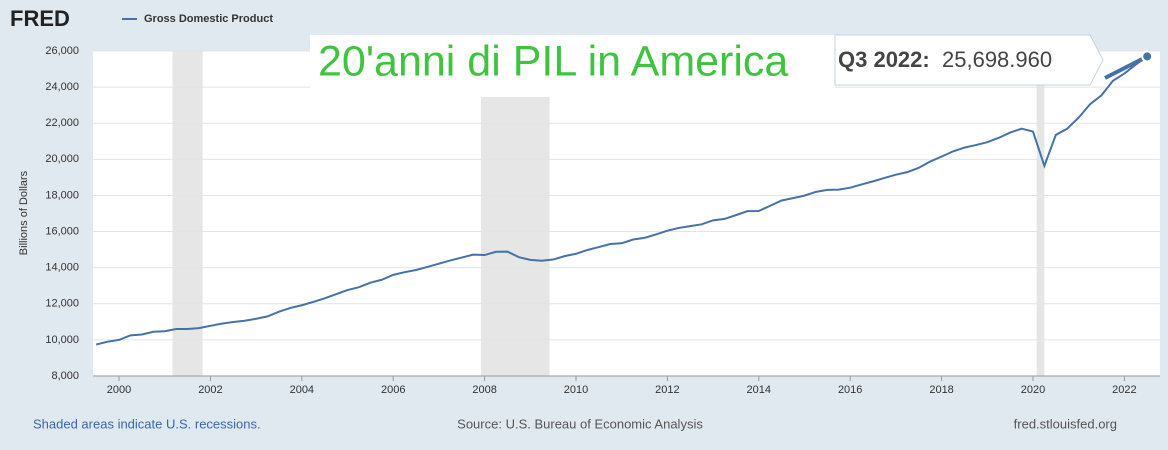  Describe the element at coordinates (62, 231) in the screenshot. I see `y-tick-label: 16,000` at that location.